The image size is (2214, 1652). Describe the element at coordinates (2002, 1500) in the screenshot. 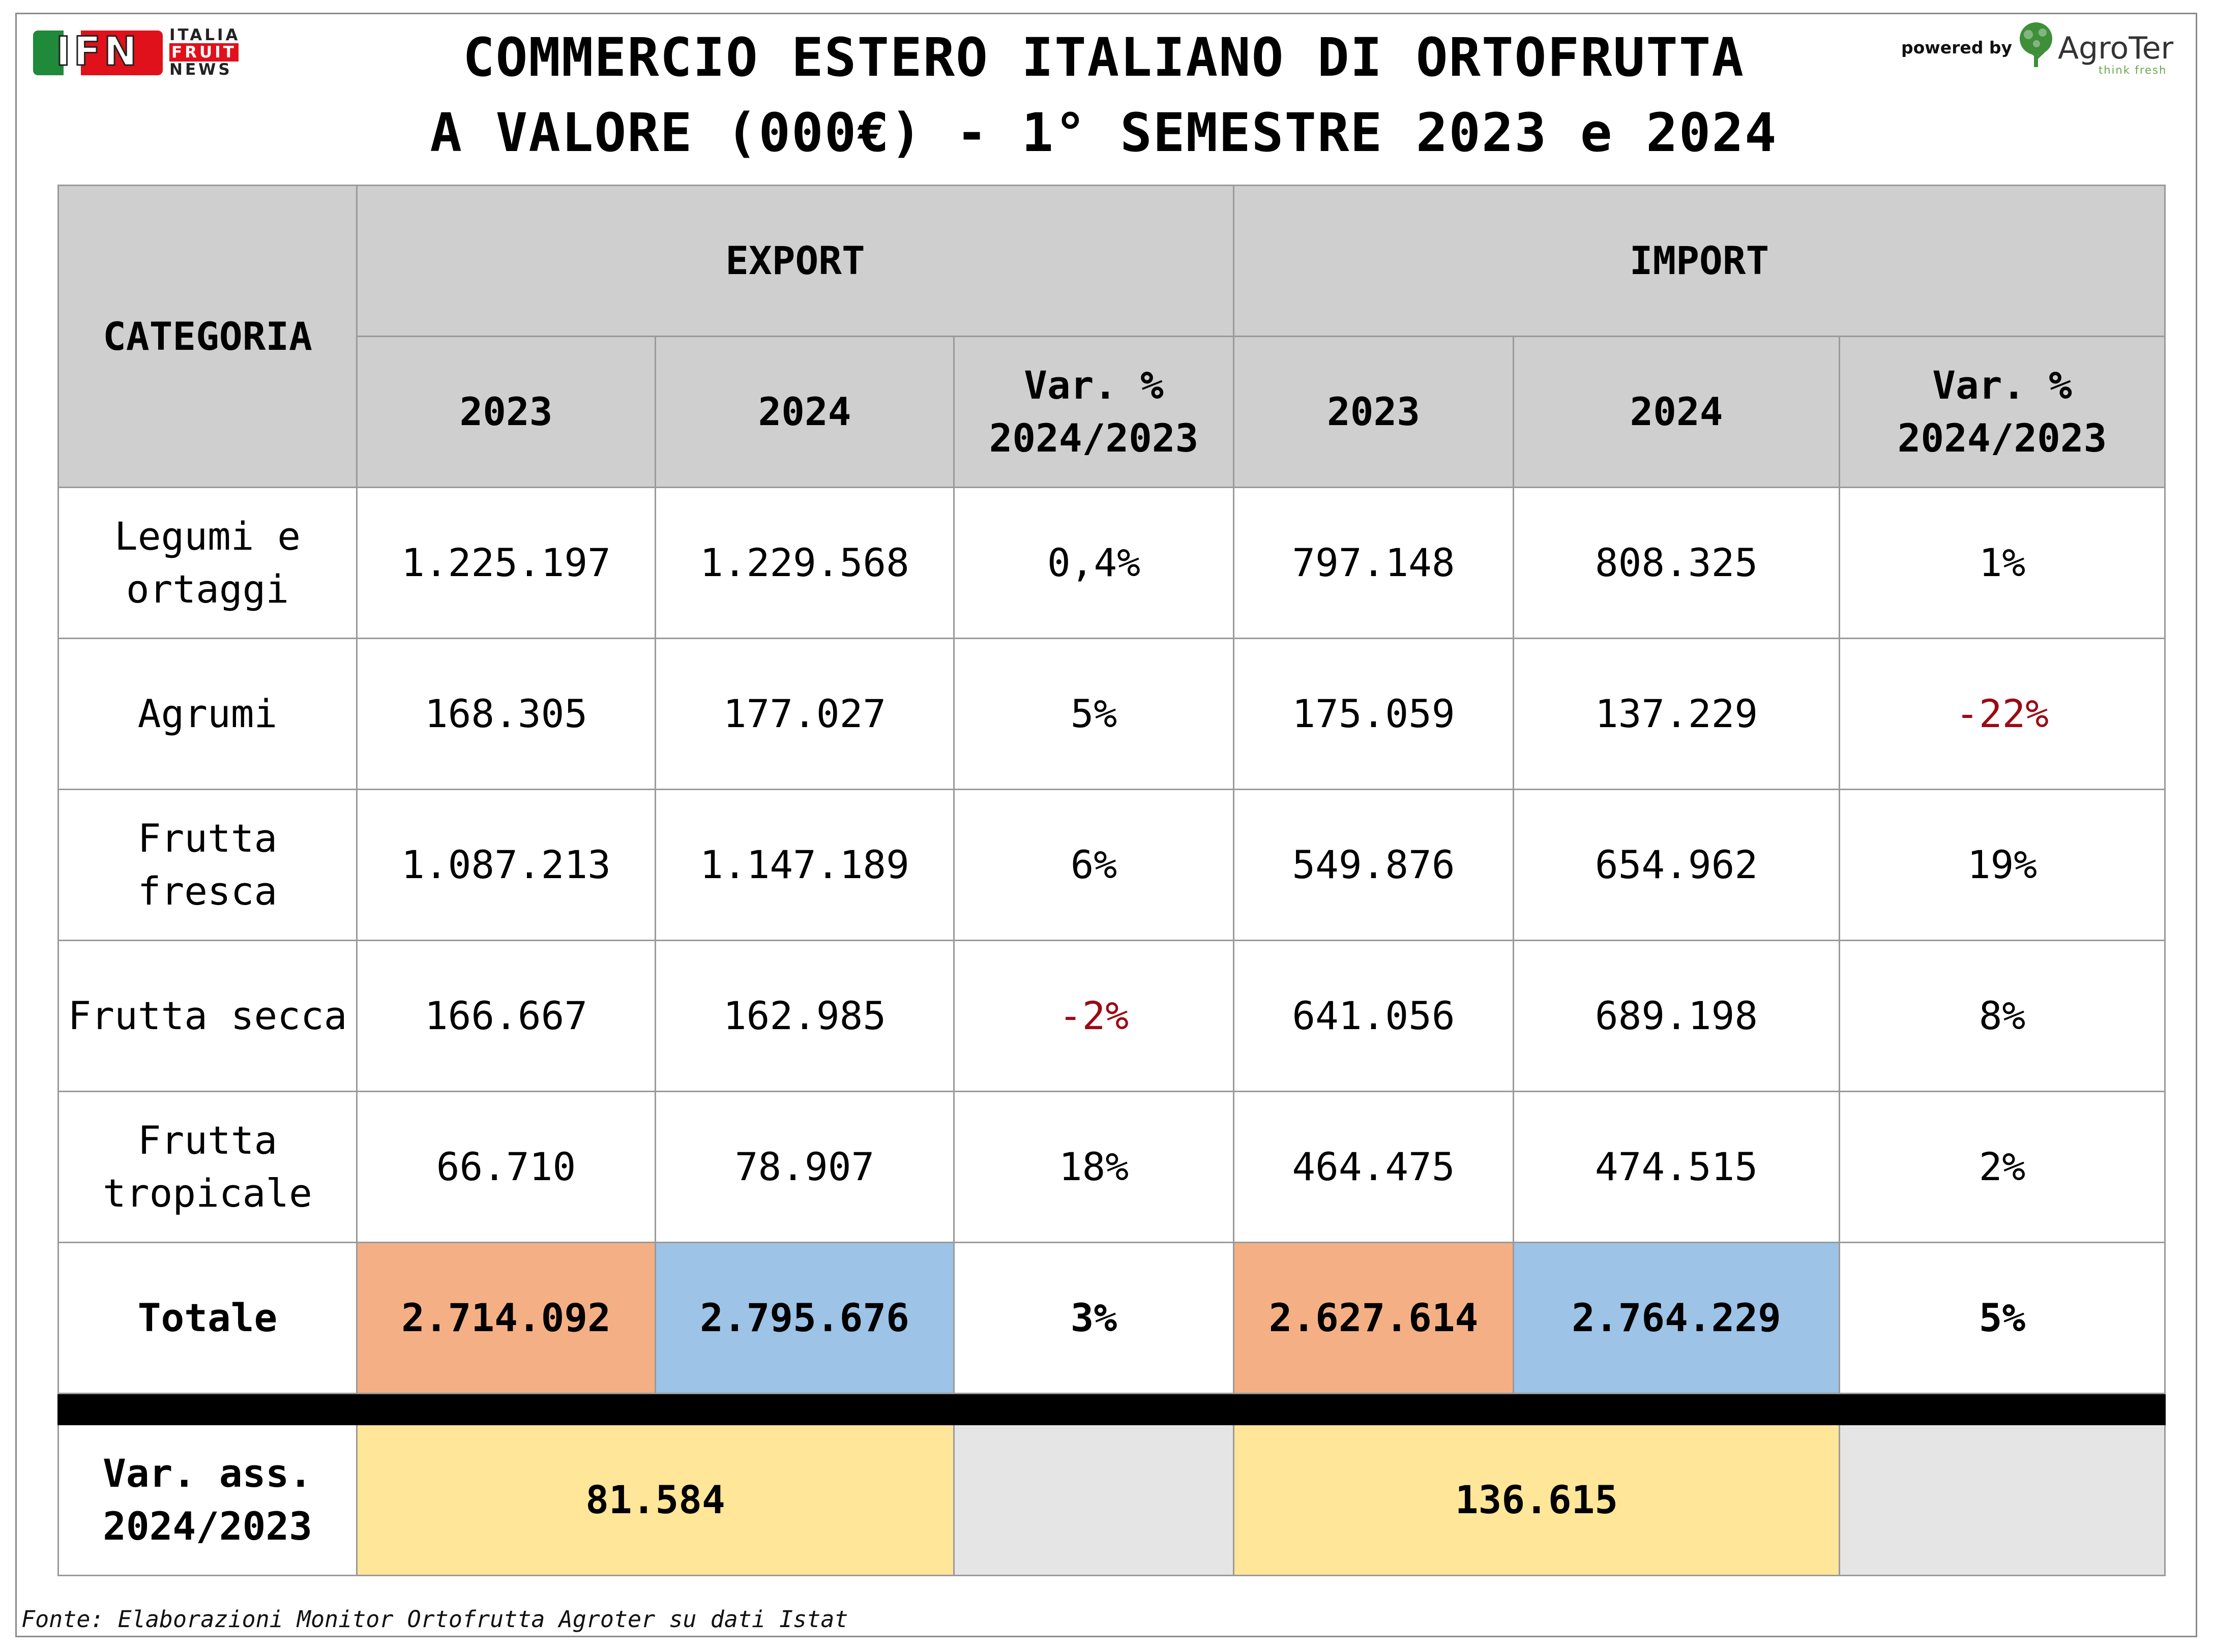

I see `var-ass-import-empty` at that location.